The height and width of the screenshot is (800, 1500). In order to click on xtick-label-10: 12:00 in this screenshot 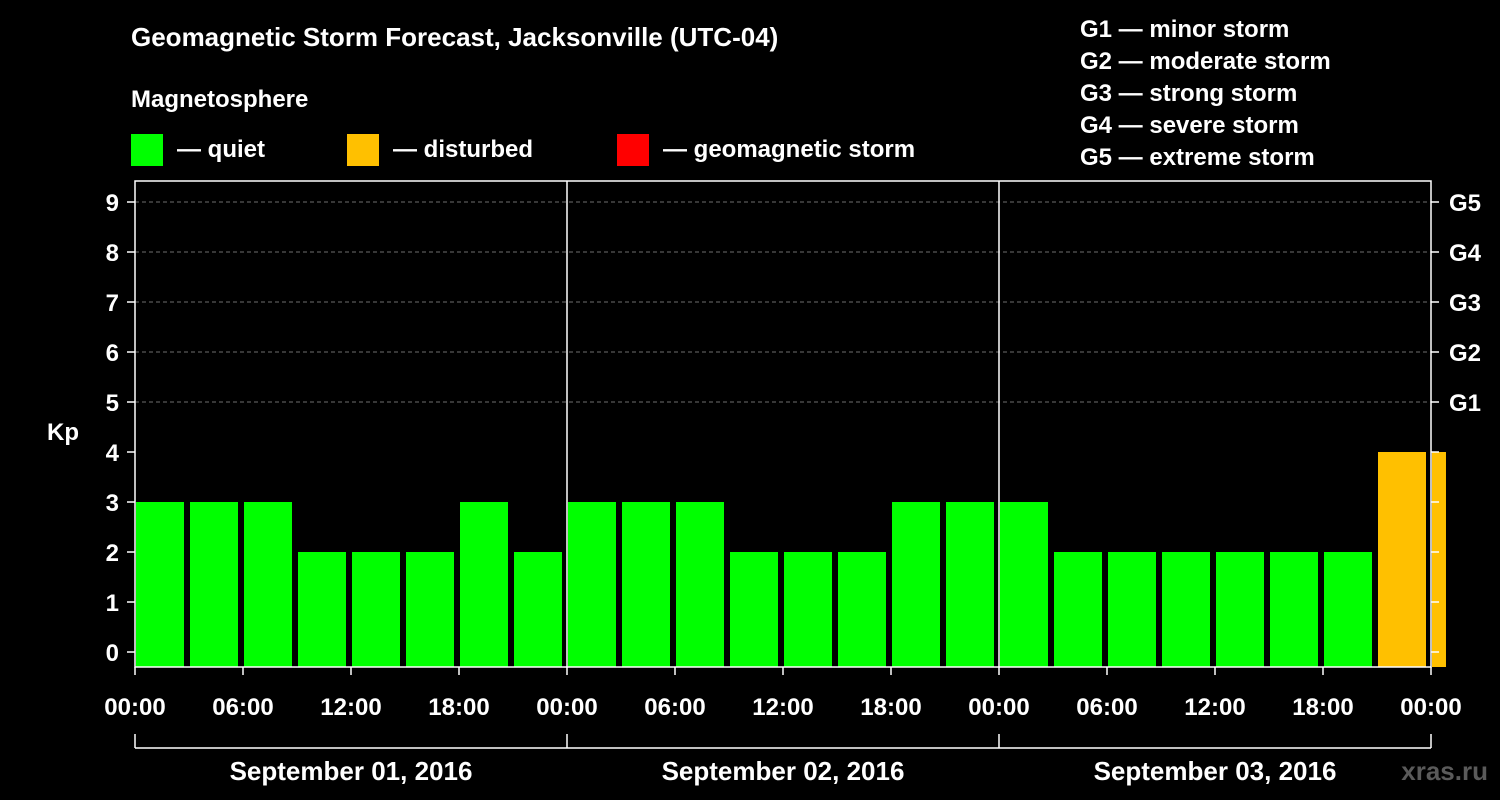, I will do `click(1214, 707)`.